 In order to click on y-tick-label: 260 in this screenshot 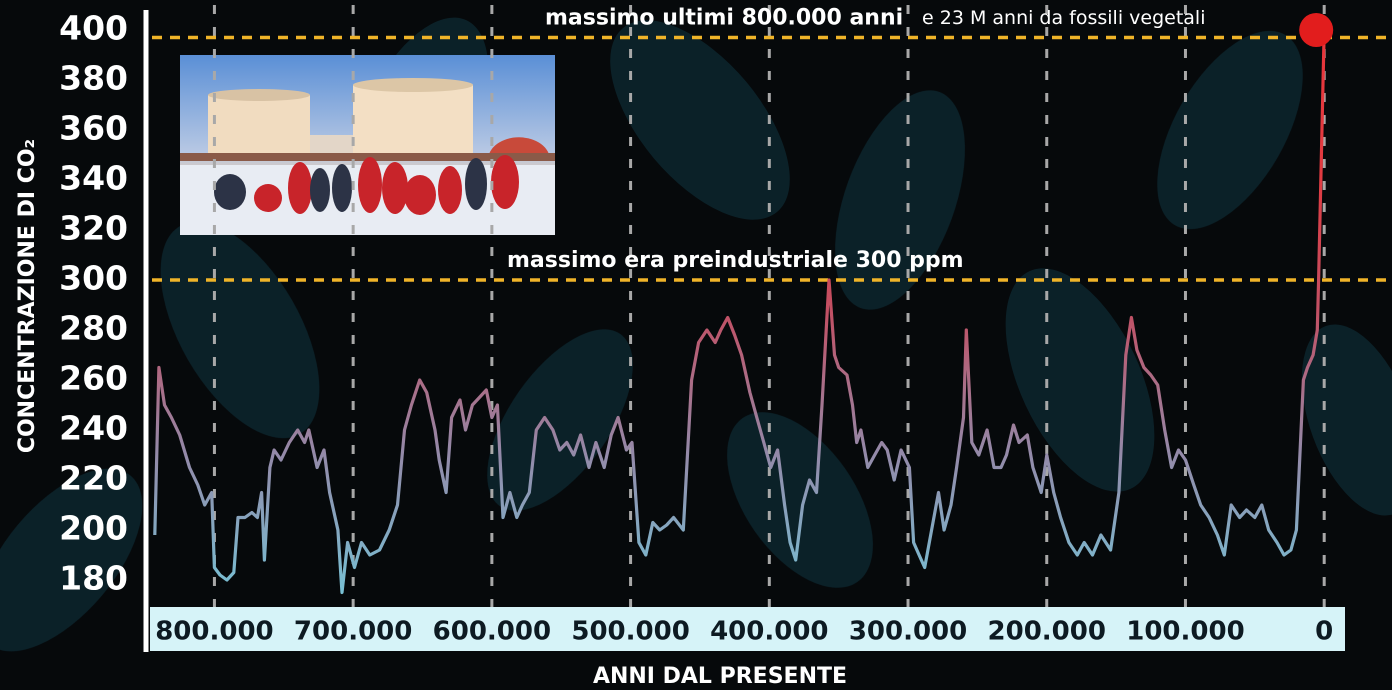, I will do `click(93, 378)`.